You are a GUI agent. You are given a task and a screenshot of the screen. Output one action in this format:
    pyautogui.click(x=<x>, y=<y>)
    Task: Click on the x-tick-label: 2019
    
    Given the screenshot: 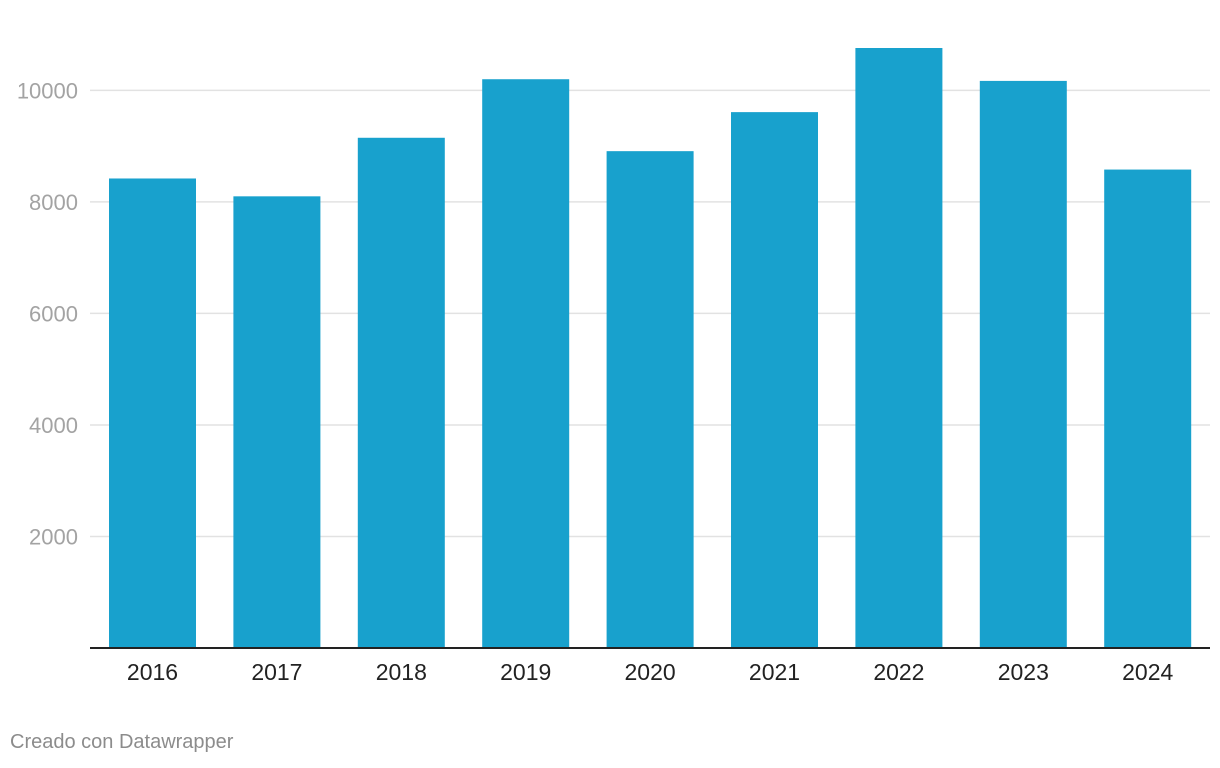 What is the action you would take?
    pyautogui.click(x=525, y=672)
    